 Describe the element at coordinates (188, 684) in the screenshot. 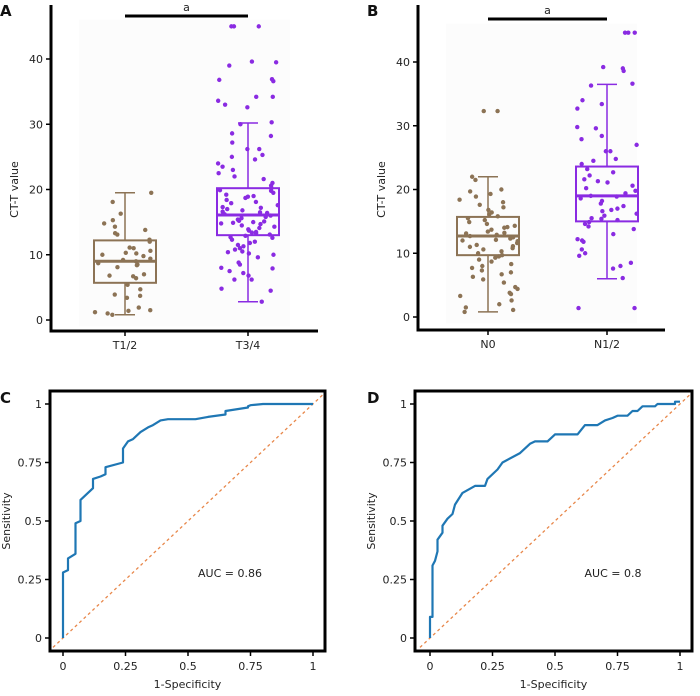

I see `x-axis-label: 1-Specificity` at that location.